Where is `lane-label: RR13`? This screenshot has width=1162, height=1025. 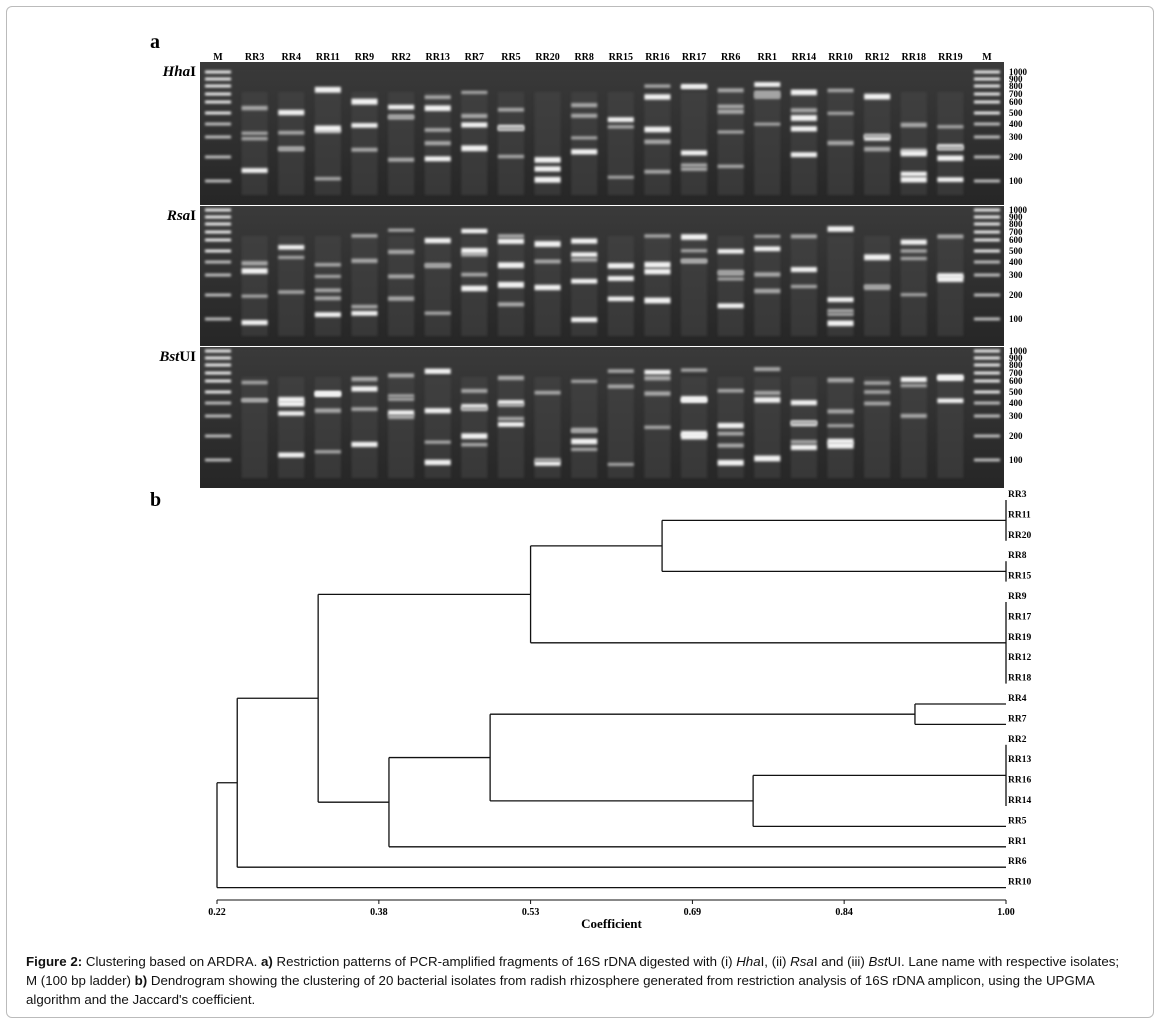
lane-label: RR13 is located at coordinates (437, 57).